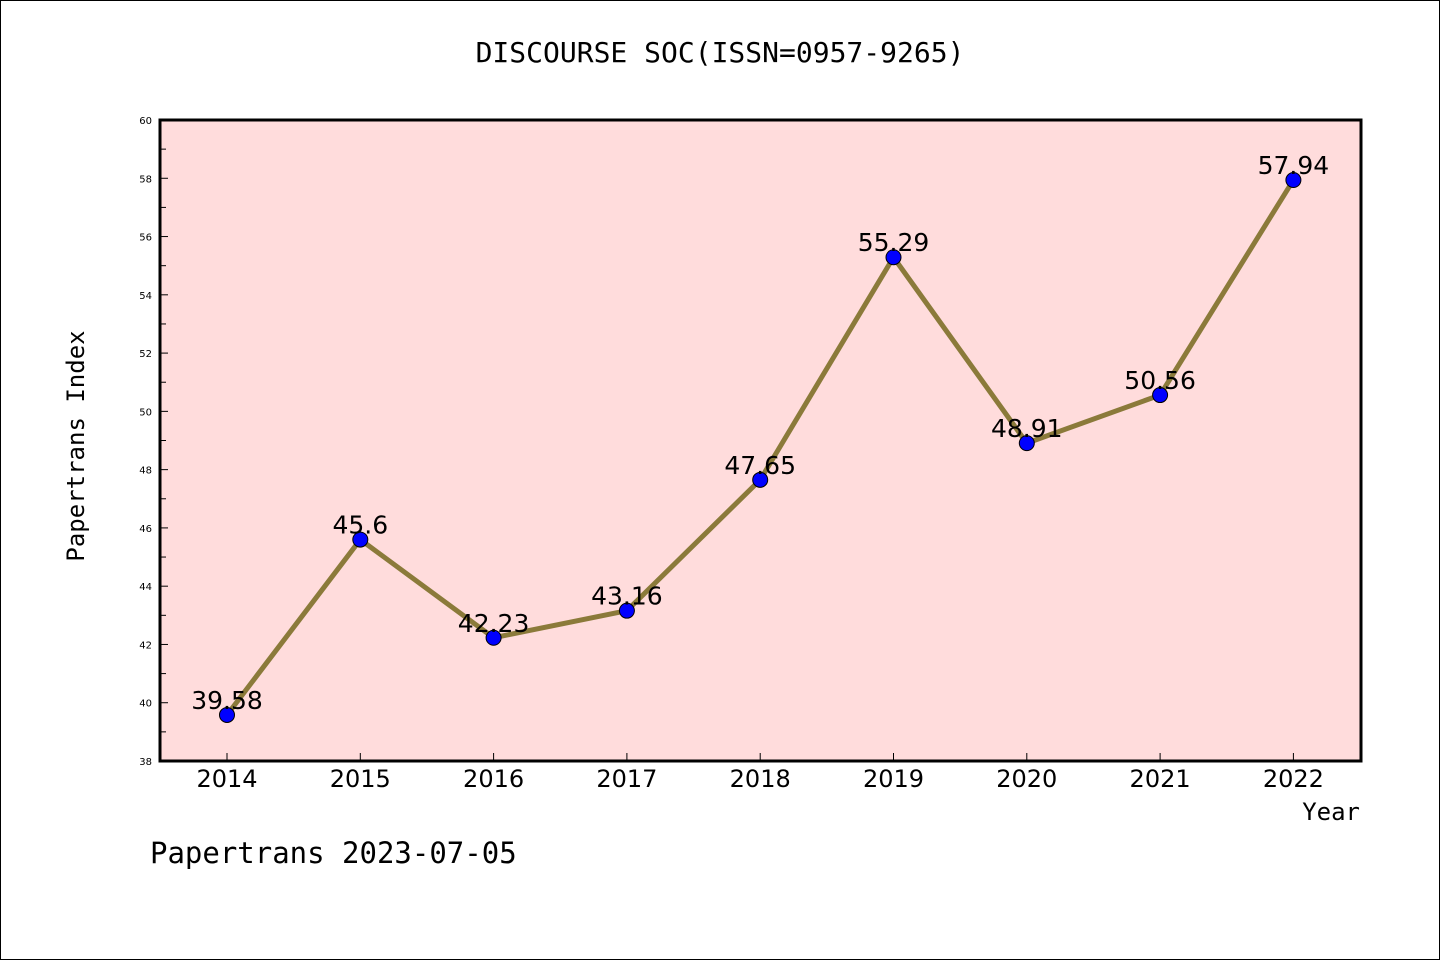 The width and height of the screenshot is (1440, 960). I want to click on x-tick-label: 2019, so click(893, 779).